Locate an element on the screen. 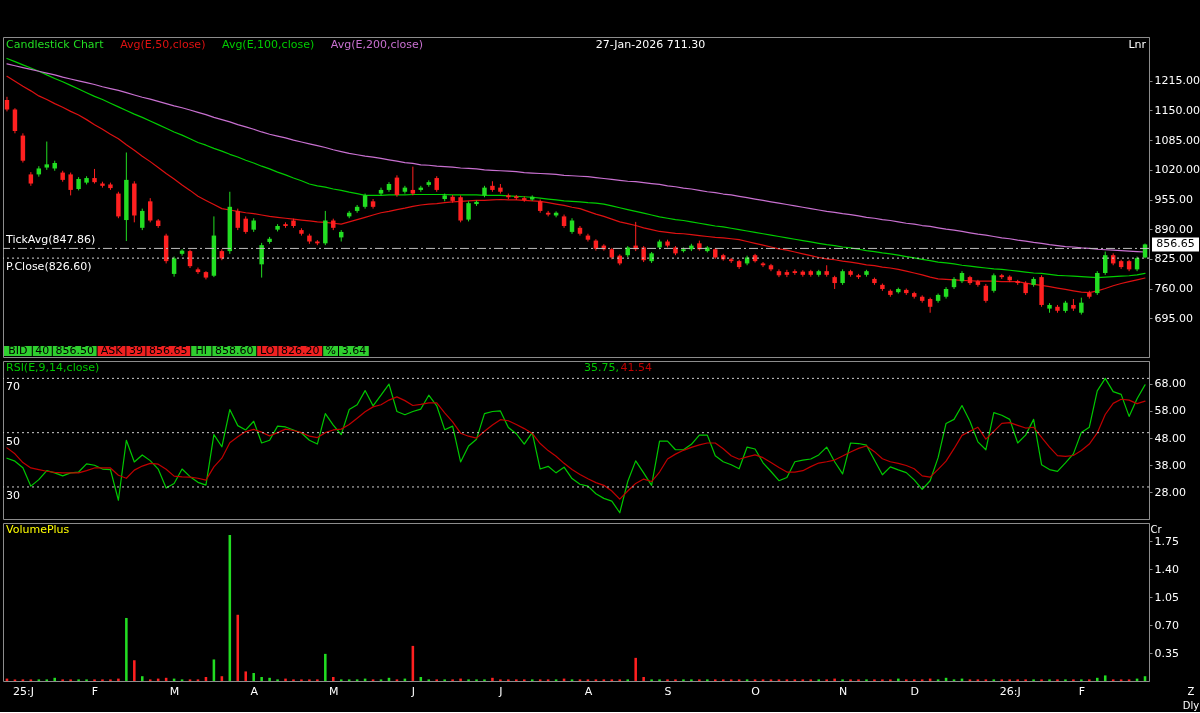  annotation: 40 is located at coordinates (42, 350).